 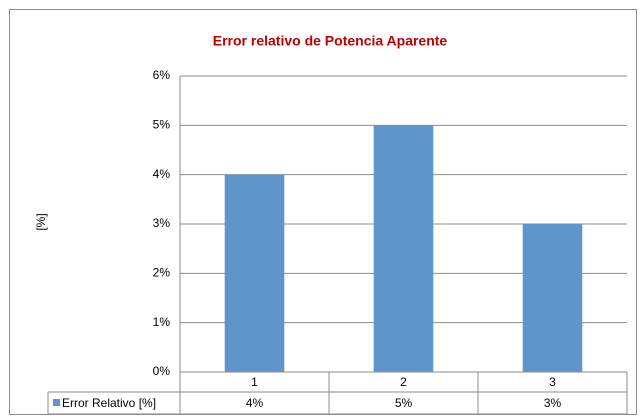 I want to click on x-tick-label: 1, so click(x=254, y=382).